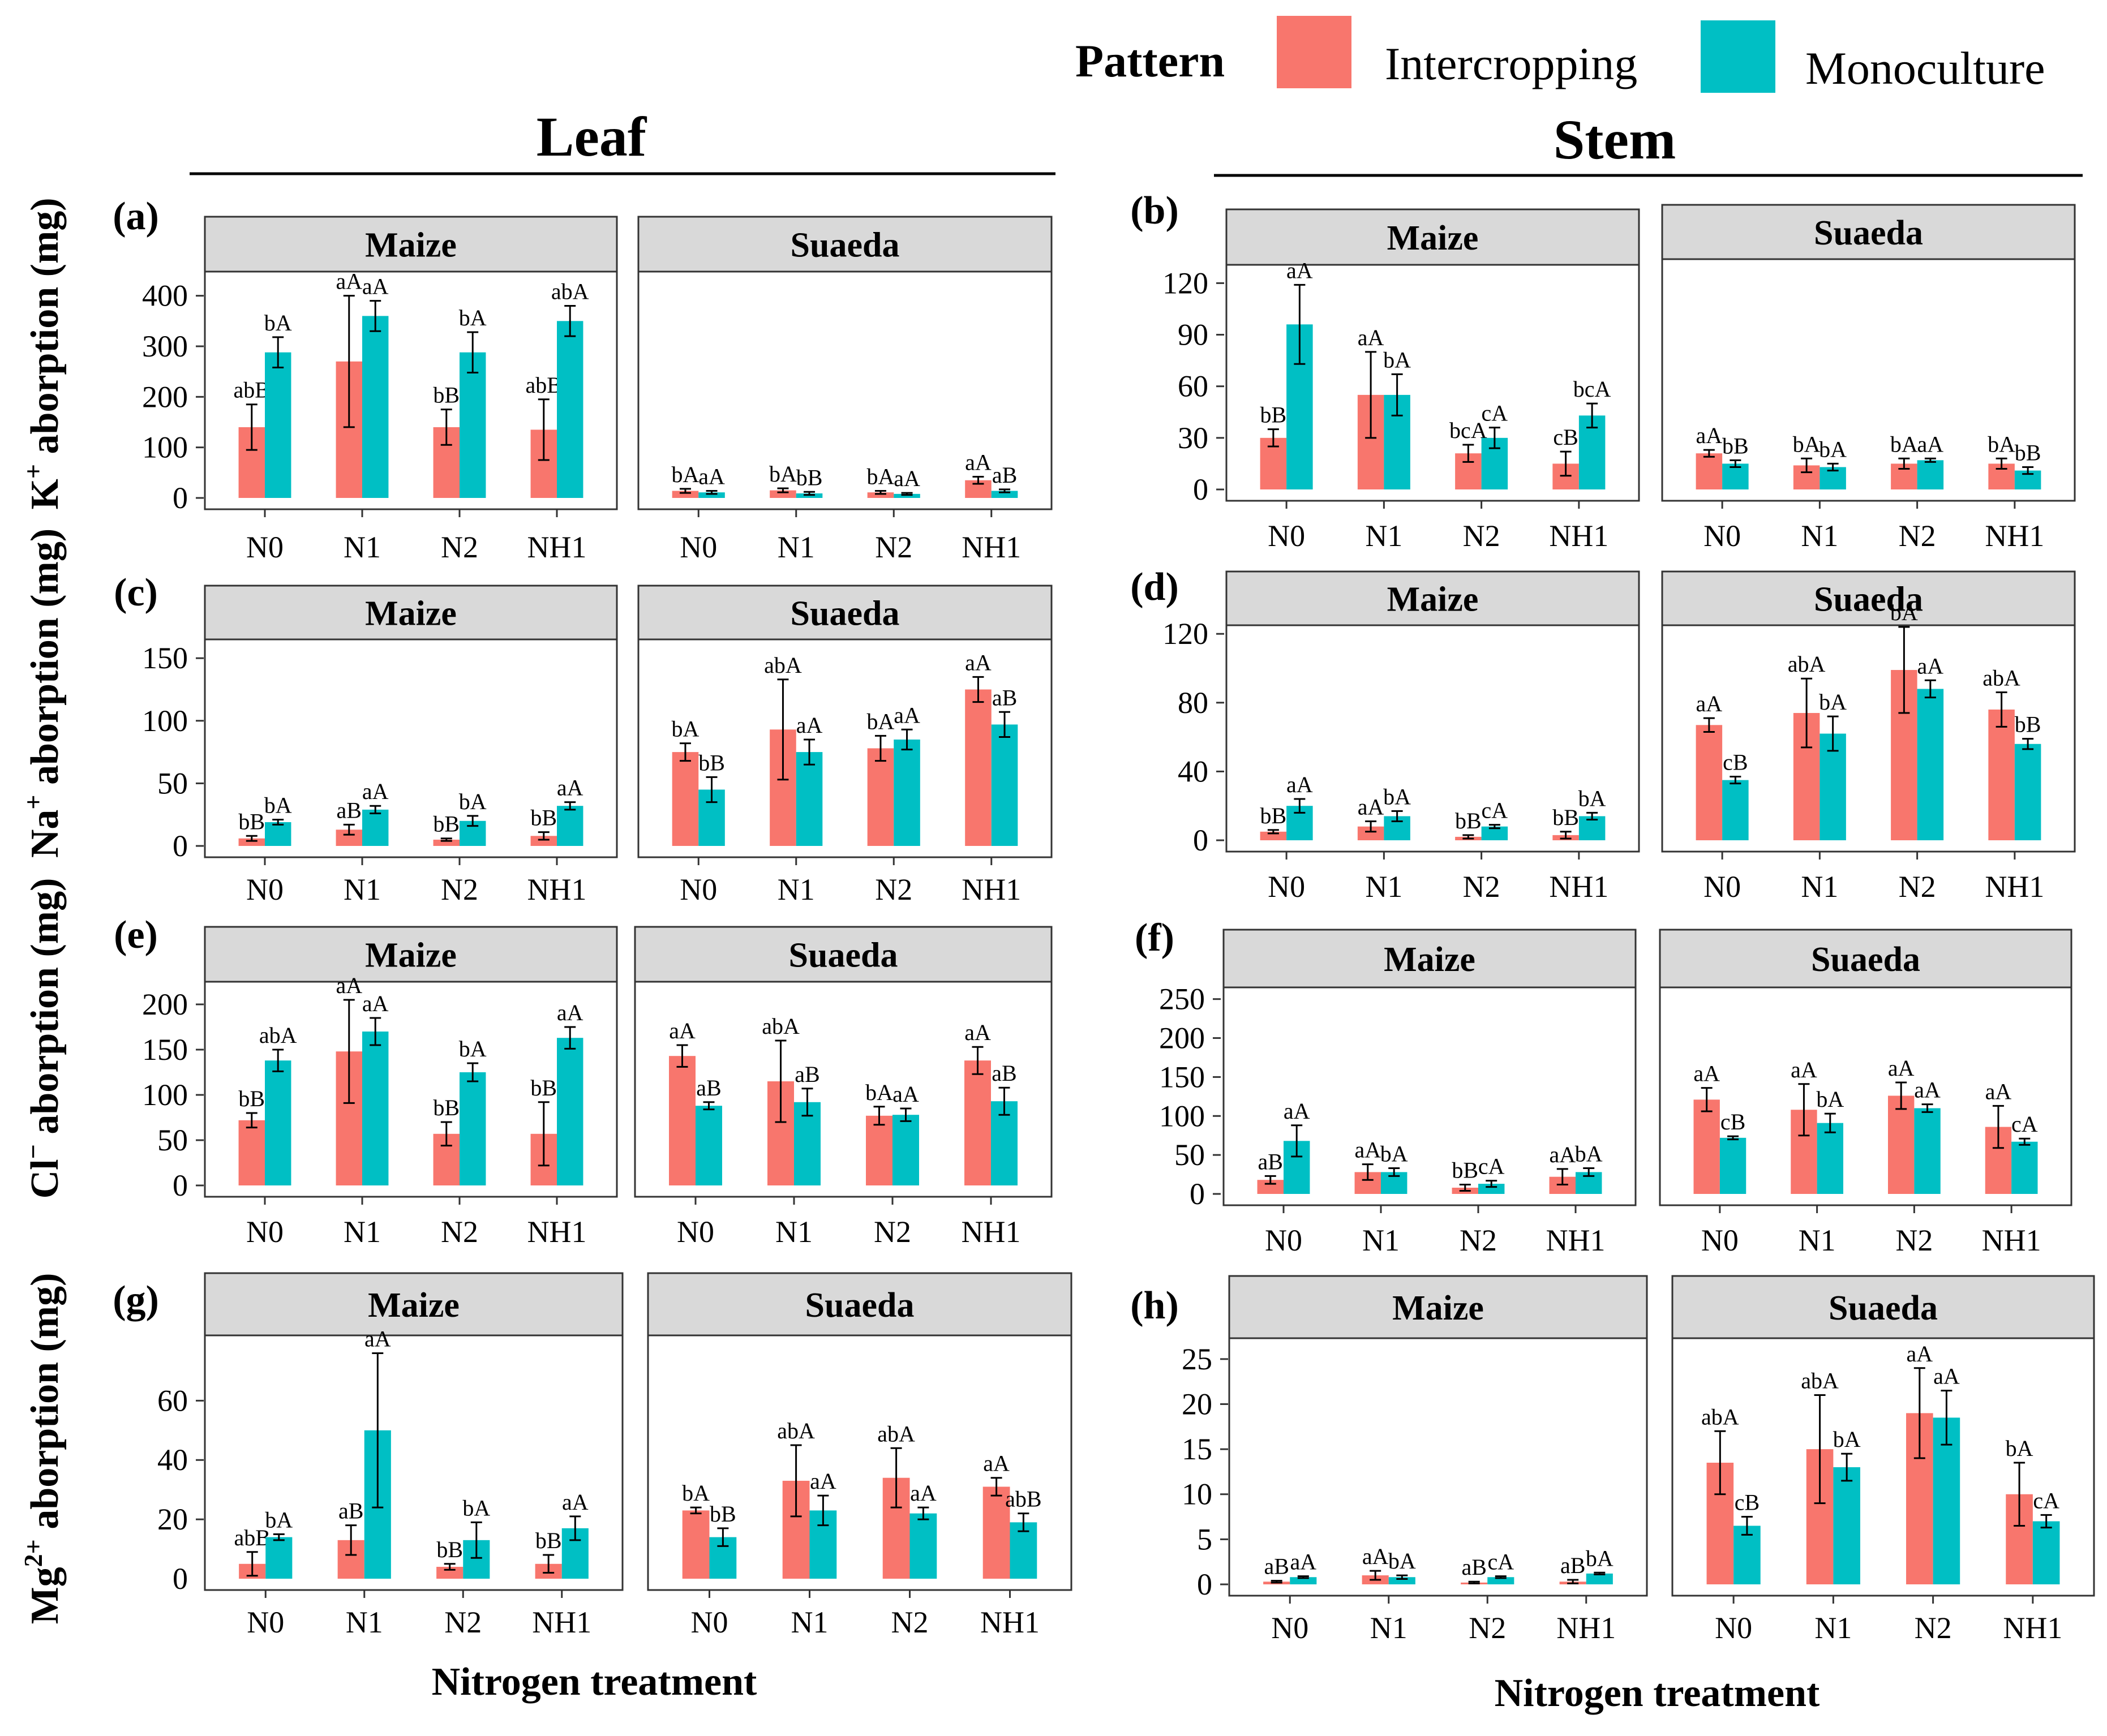 This screenshot has height=1736, width=2107. I want to click on bar-intercropping-n1, so click(783, 494).